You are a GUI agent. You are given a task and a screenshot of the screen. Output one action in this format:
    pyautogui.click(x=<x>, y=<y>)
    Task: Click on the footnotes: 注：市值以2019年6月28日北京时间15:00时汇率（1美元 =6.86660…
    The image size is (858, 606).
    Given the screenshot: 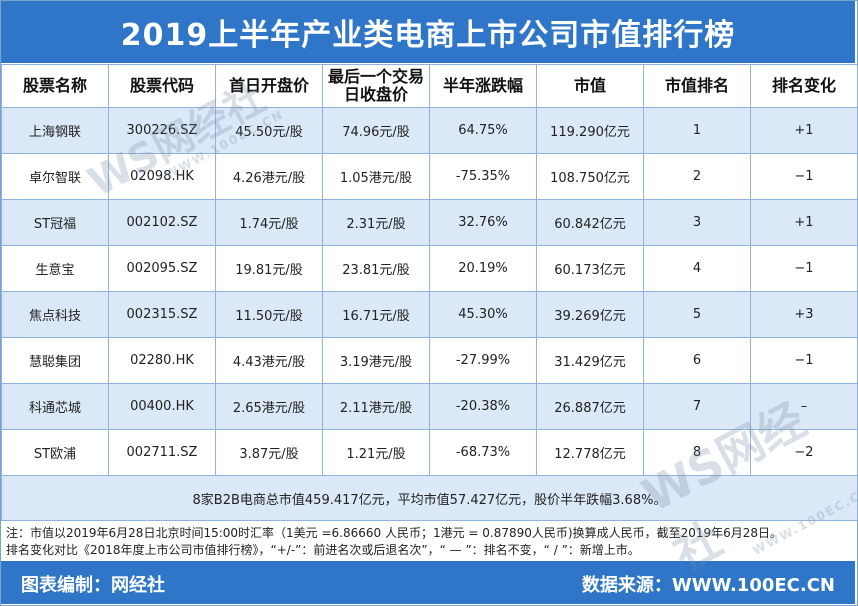 What is the action you would take?
    pyautogui.click(x=429, y=542)
    